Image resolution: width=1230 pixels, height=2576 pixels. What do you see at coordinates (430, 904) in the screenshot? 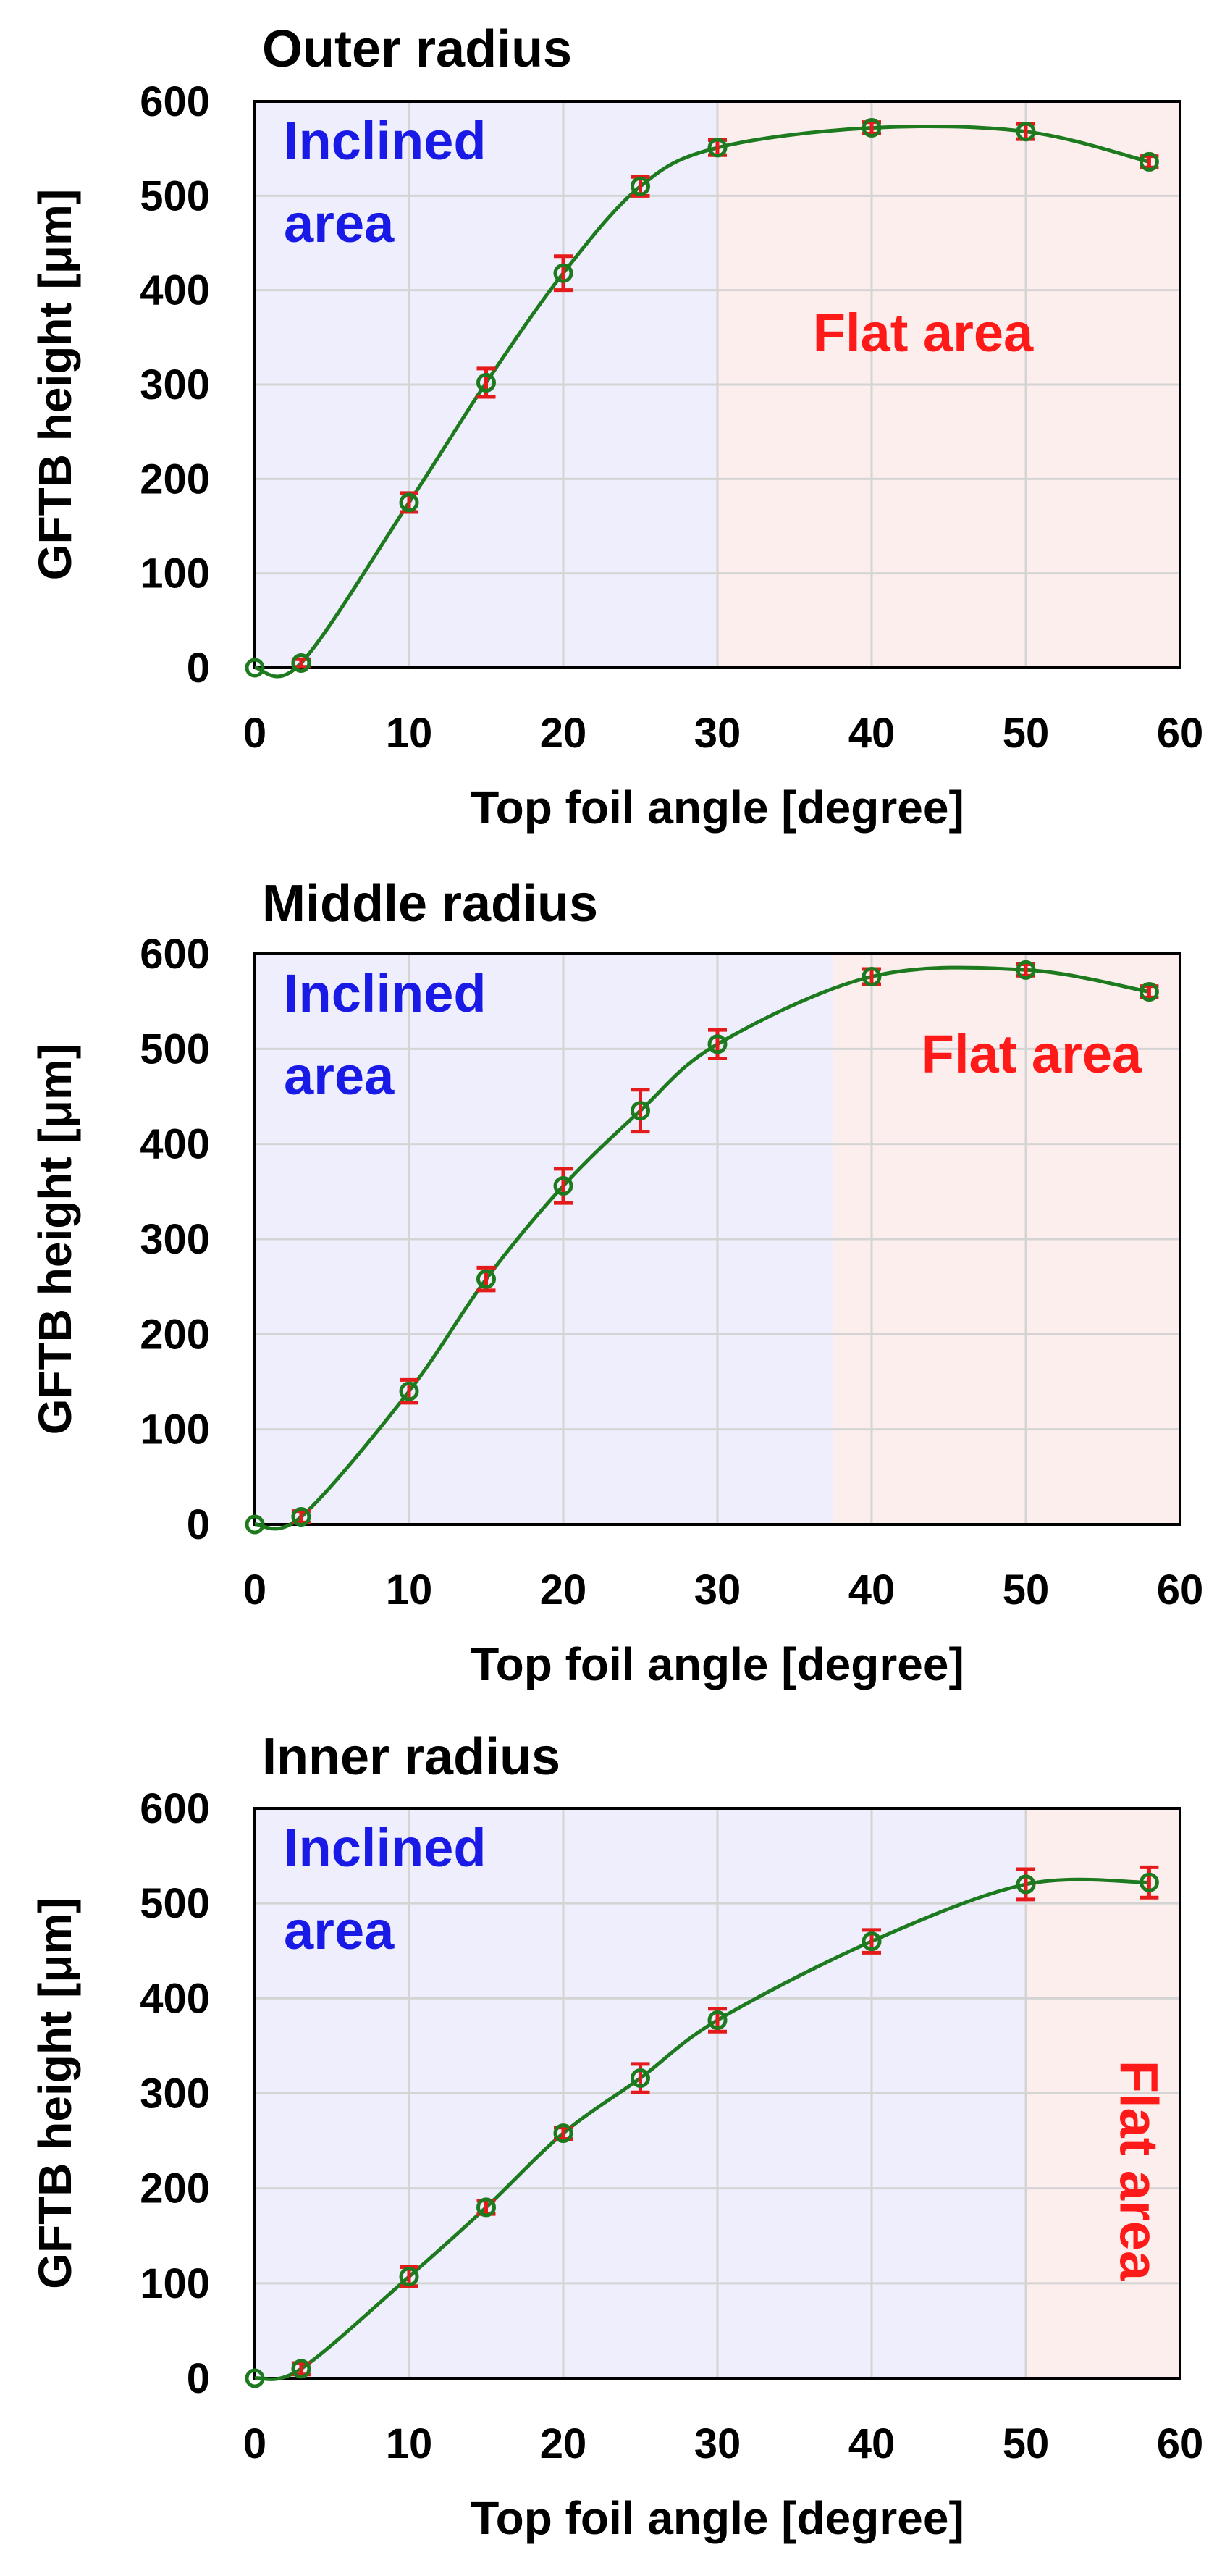
I see `chart-title: Middle radius` at bounding box center [430, 904].